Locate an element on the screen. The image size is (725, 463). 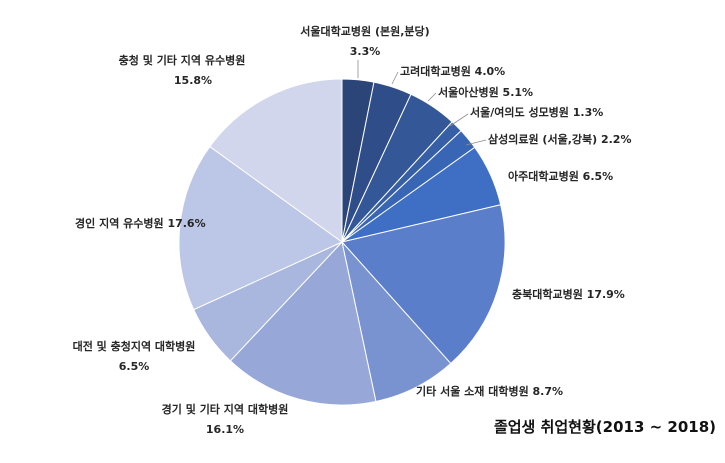
slice-label: 아주대학교병원 6.5% is located at coordinates (560, 176).